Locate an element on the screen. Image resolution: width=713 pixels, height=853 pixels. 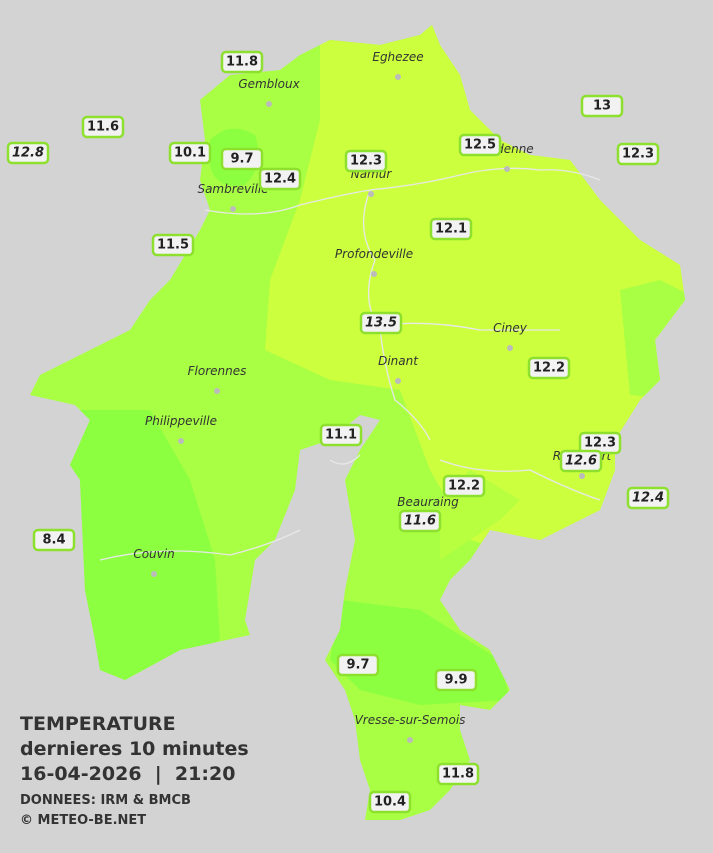
legend-copyright: © METEO-BE.NET is located at coordinates (83, 820).